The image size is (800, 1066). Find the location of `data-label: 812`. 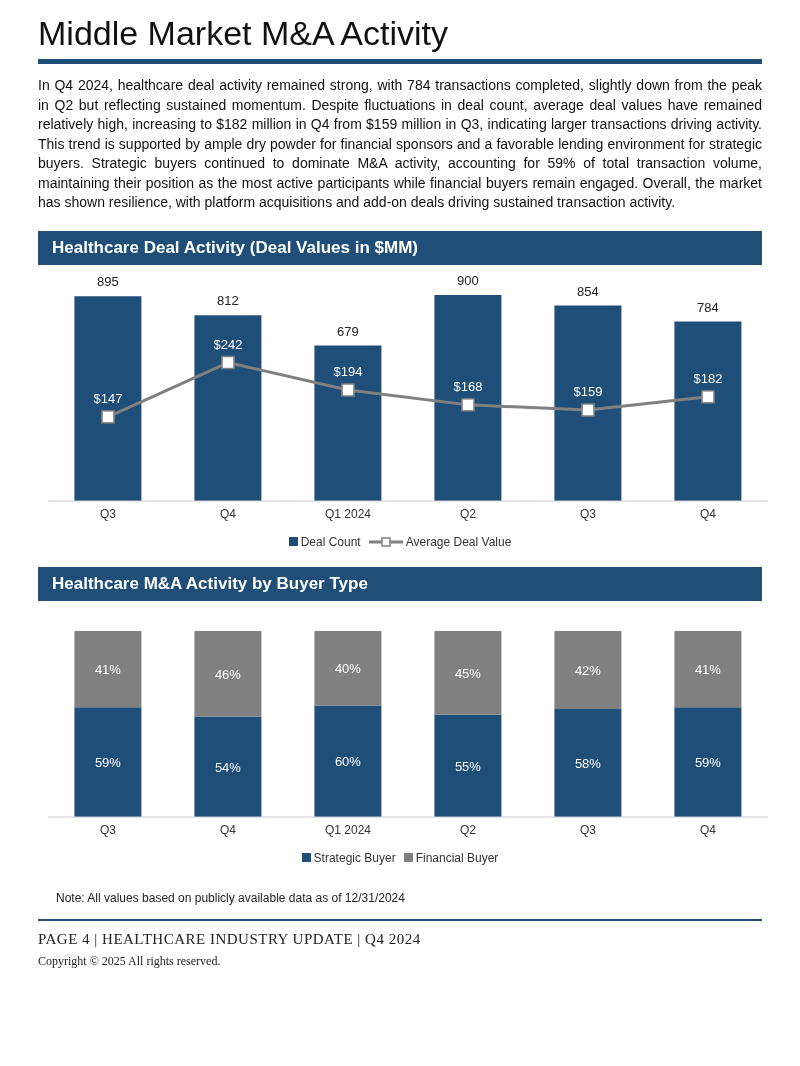

data-label: 812 is located at coordinates (228, 300).